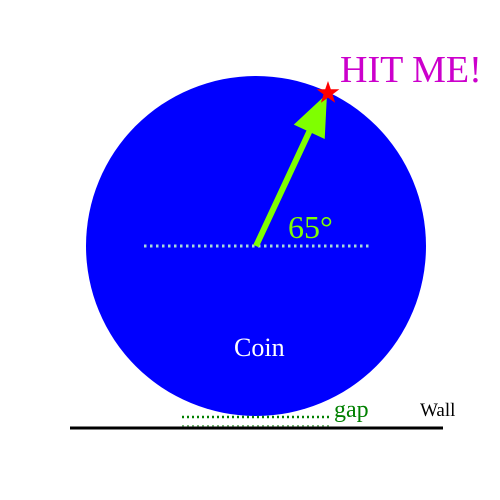 This screenshot has height=500, width=500. Describe the element at coordinates (437, 410) in the screenshot. I see `wall-label: Wall` at that location.